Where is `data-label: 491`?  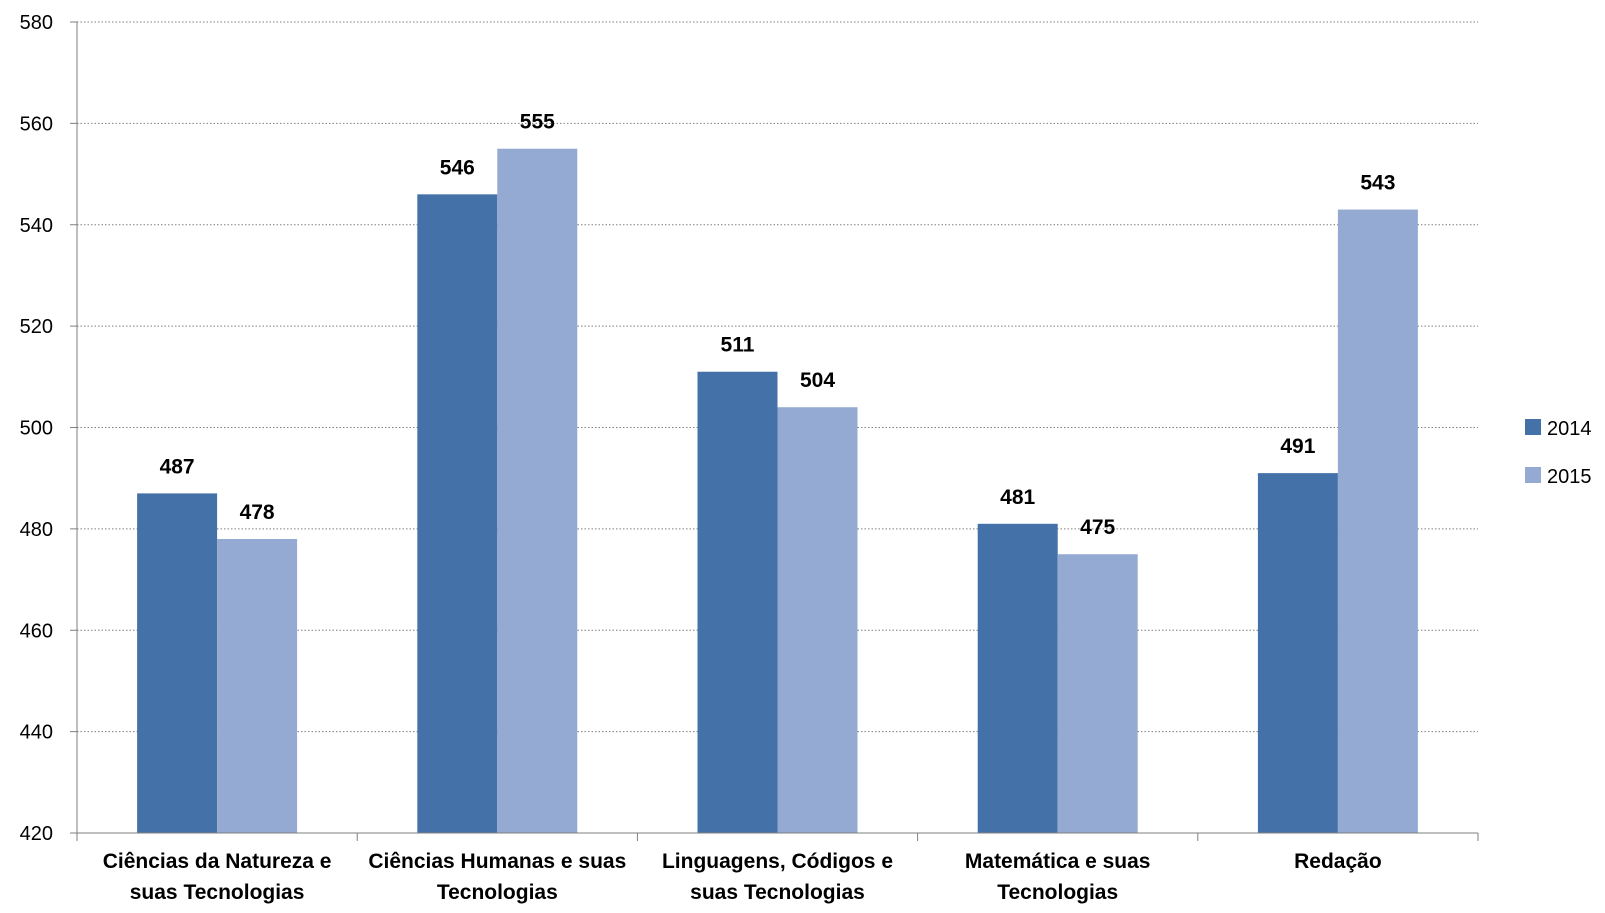 data-label: 491 is located at coordinates (1297, 446).